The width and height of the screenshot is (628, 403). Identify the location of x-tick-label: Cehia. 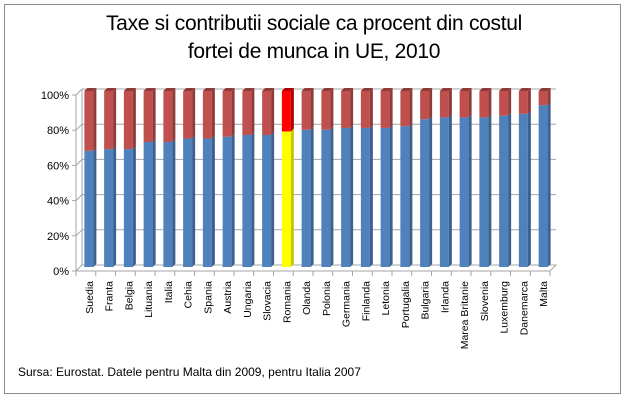
(189, 295).